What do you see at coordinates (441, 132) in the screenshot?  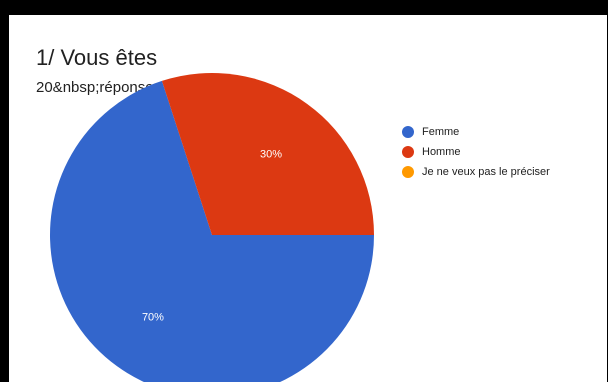 I see `legend-label: Femme` at bounding box center [441, 132].